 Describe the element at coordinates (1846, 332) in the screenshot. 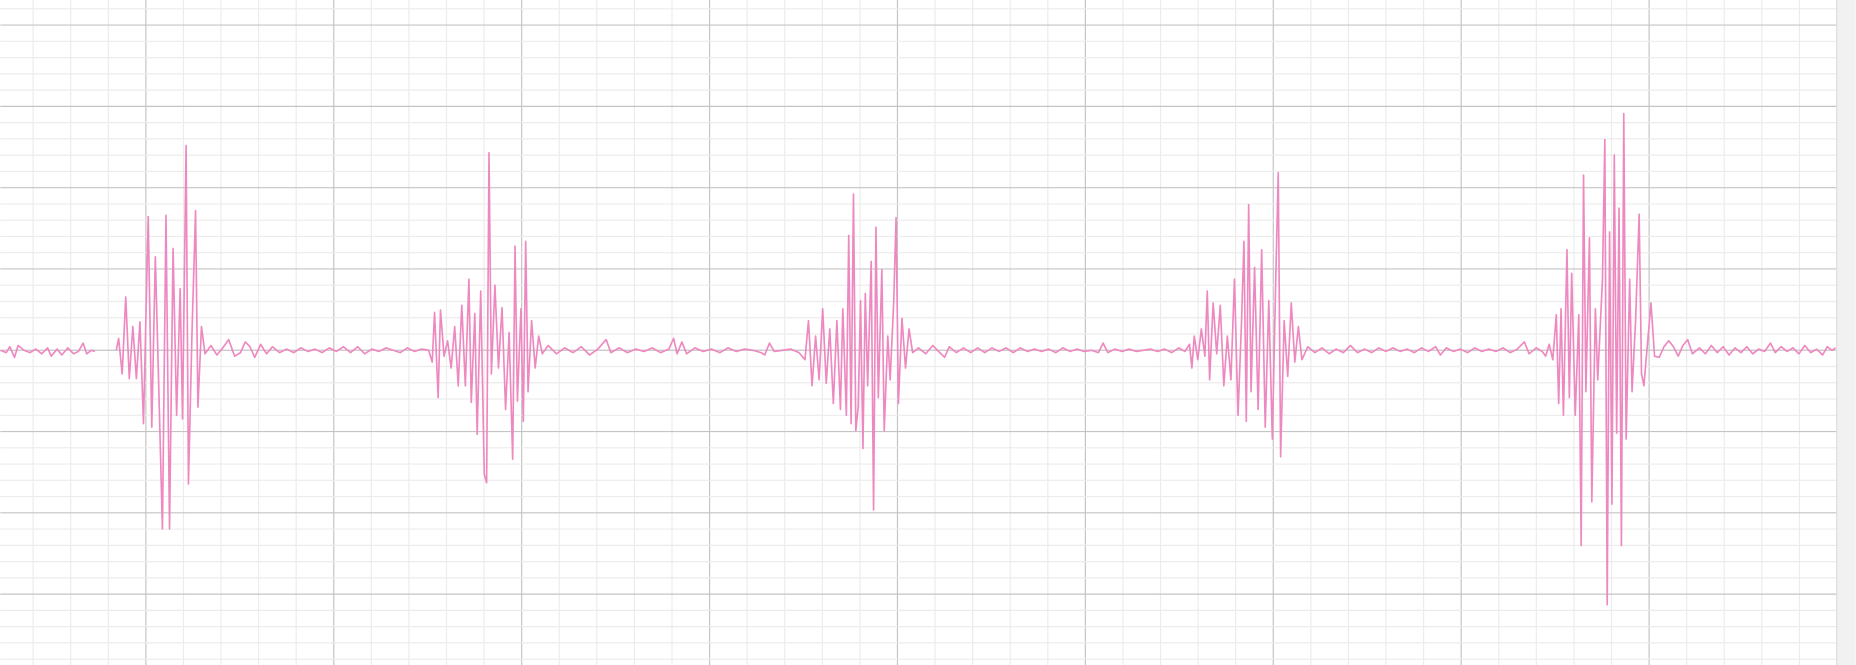

I see `scrollbar-track` at that location.